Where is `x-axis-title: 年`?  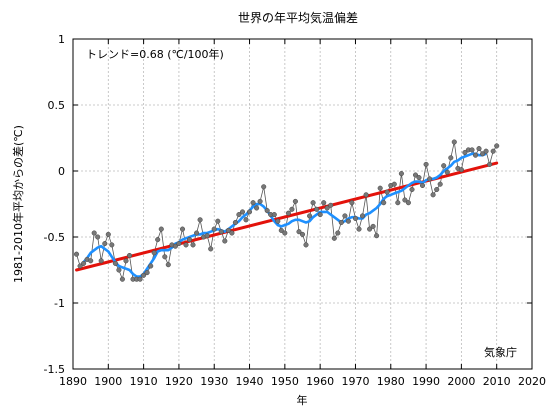 x-axis-title: 年 is located at coordinates (302, 400).